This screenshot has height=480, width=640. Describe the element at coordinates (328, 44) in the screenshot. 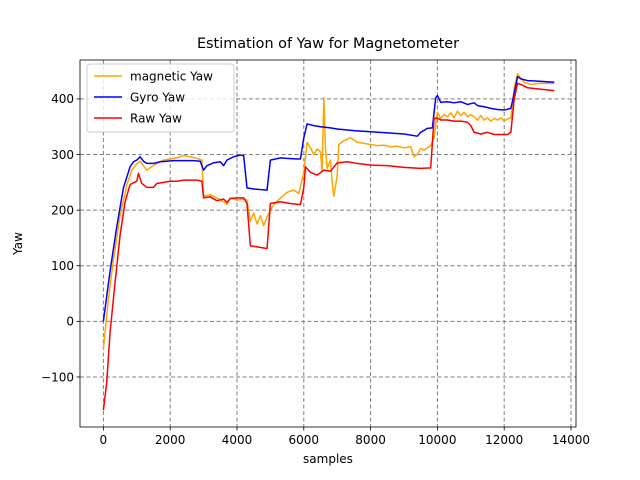

I see `chart-title: Estimation of Yaw for Magnetometer` at that location.